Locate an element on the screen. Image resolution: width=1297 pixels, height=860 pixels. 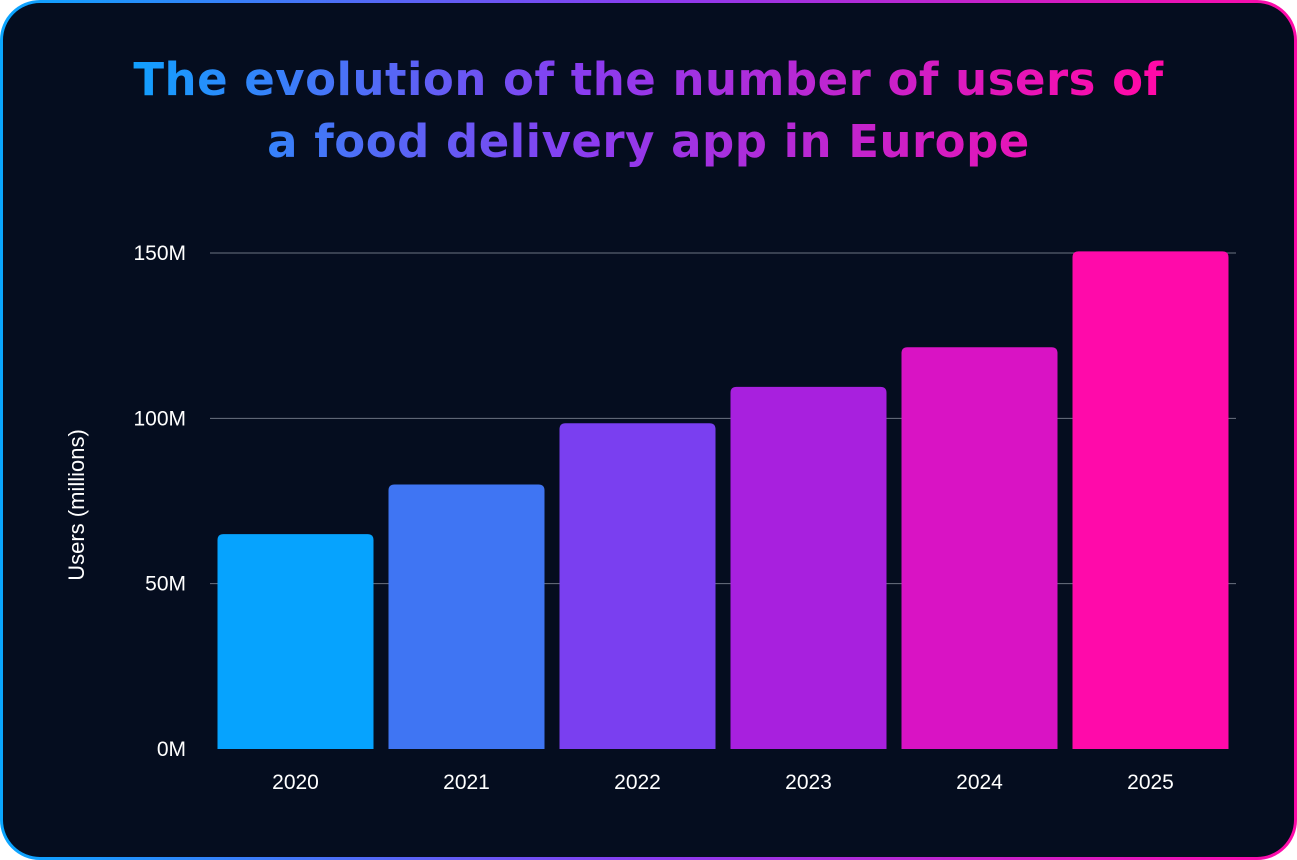
y-tick-label: 150M is located at coordinates (159, 253).